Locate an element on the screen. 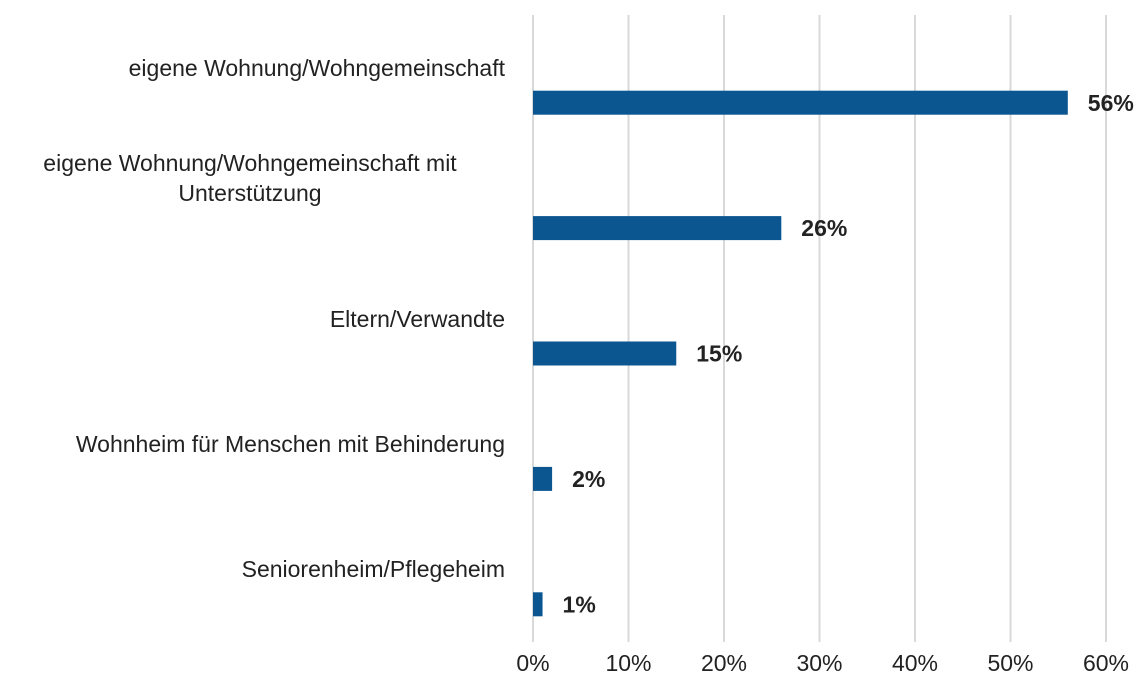 This screenshot has height=682, width=1138. category-label: Seniorenheim/Pflegeheim is located at coordinates (252, 569).